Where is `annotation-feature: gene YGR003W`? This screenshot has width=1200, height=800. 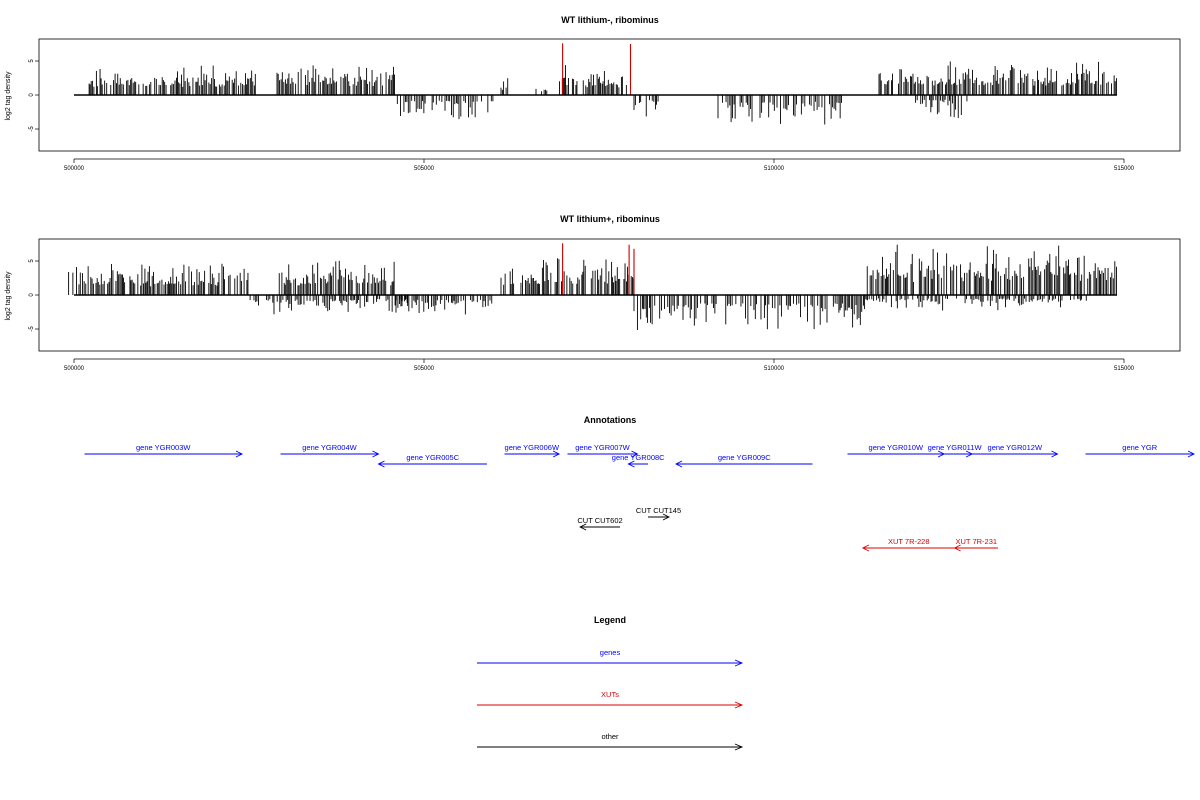 annotation-feature: gene YGR003W is located at coordinates (164, 450).